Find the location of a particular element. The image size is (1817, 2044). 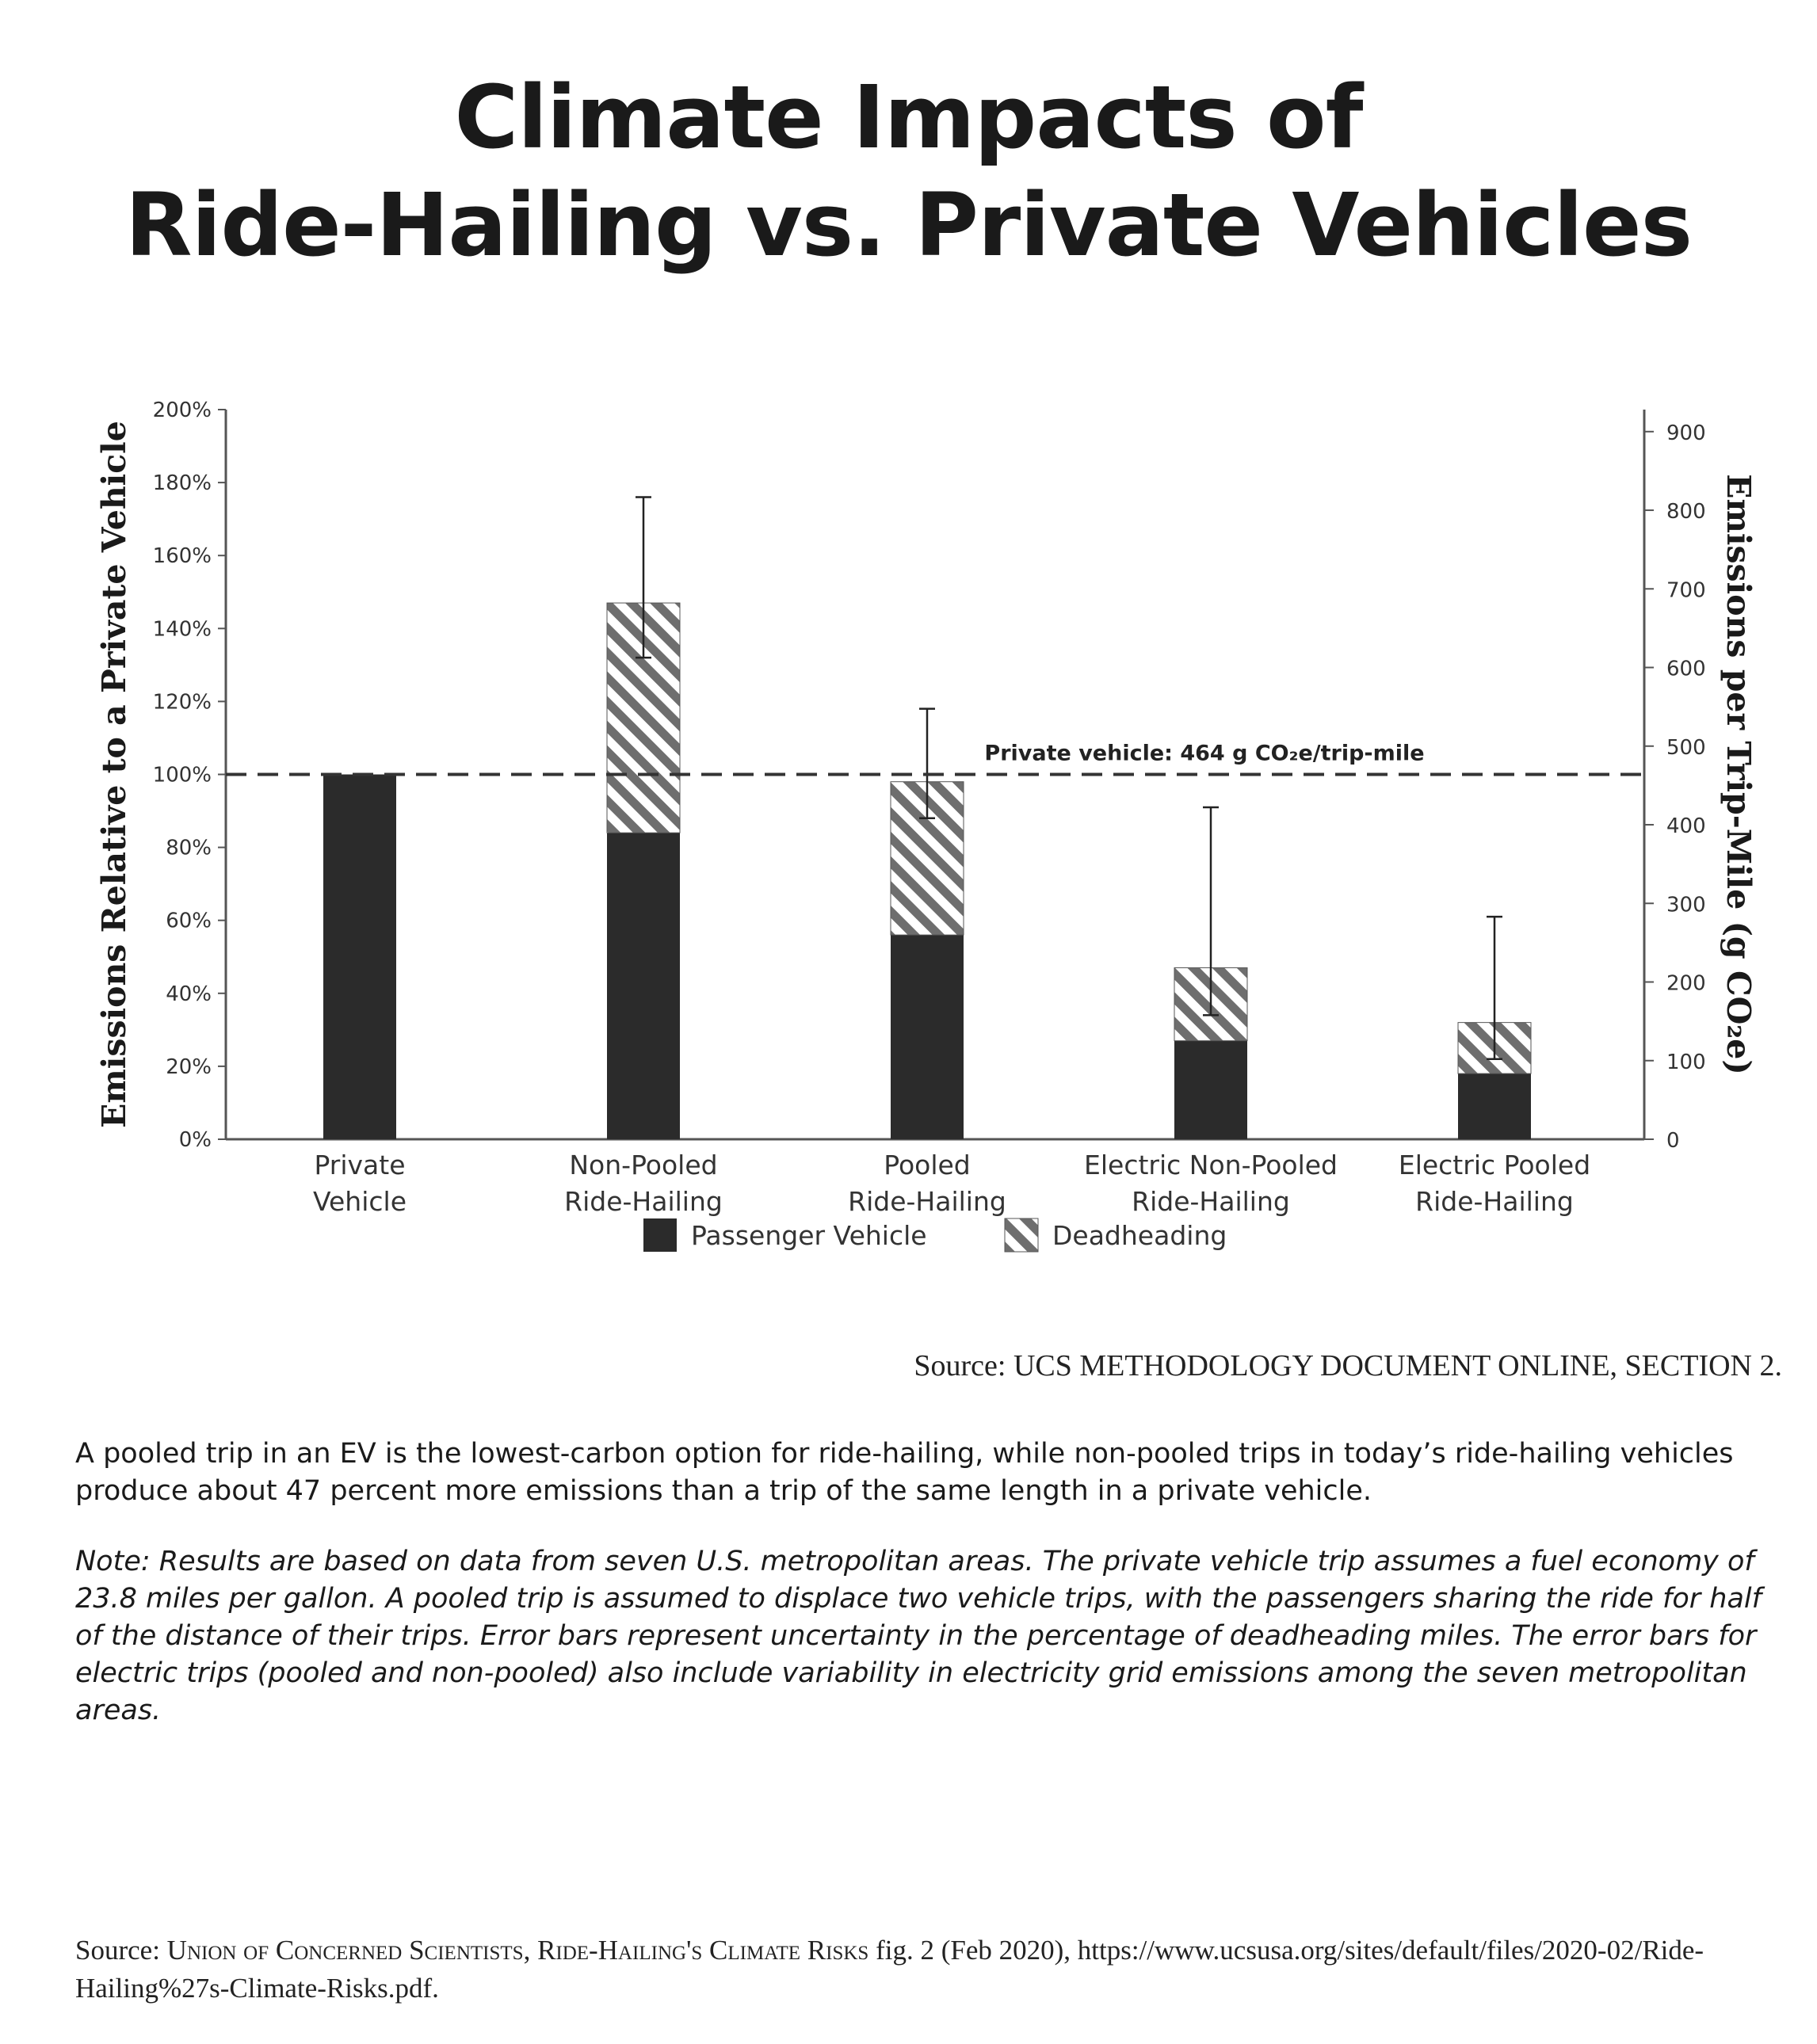

y-tick-label: 80% is located at coordinates (189, 849).